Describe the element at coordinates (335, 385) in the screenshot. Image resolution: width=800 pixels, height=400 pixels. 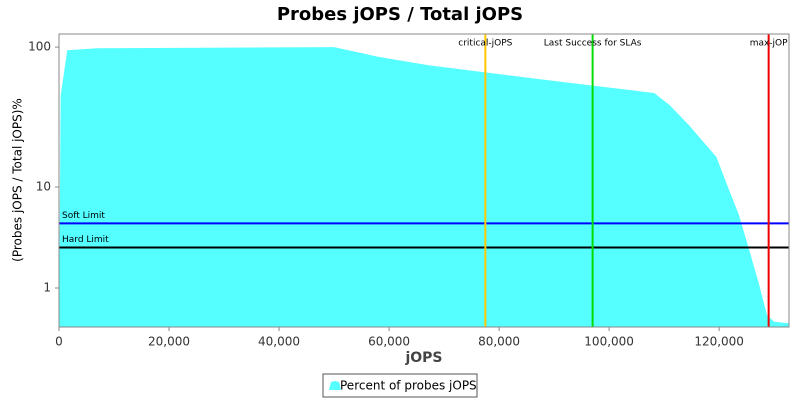
I see `legend-marker` at that location.